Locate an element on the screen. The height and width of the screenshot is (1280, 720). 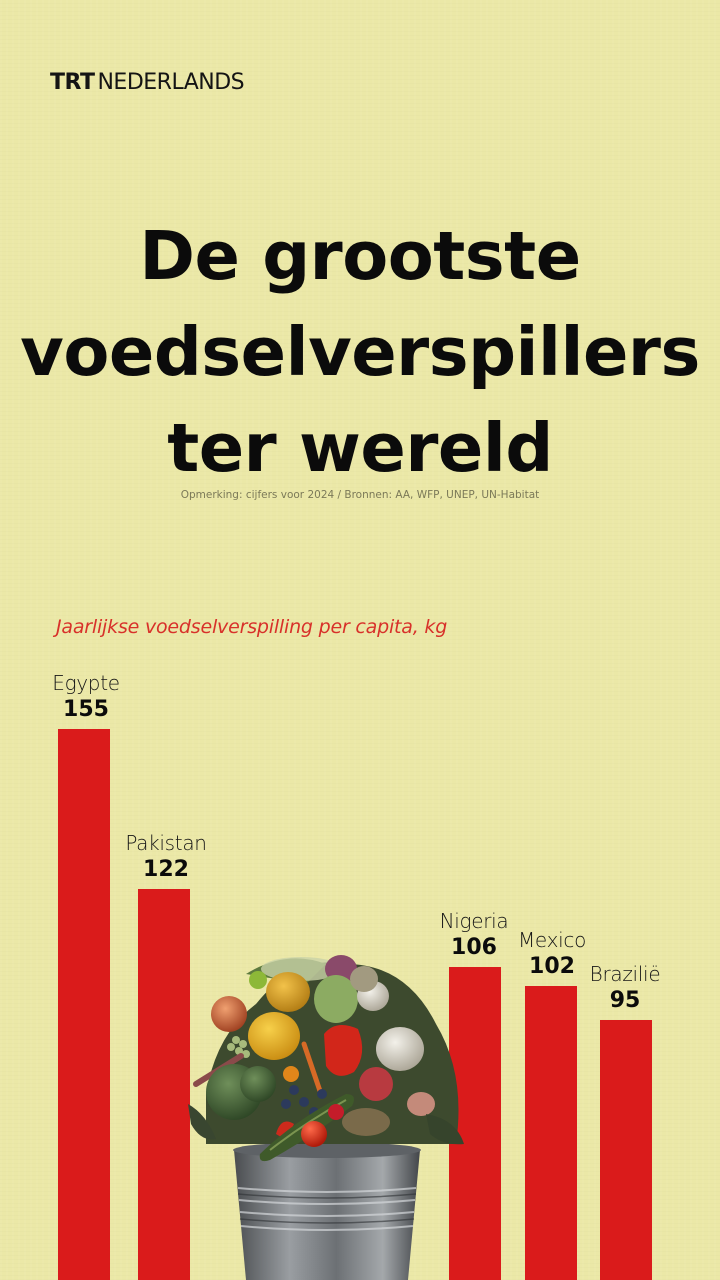
label-egypte: Egypte 155 is located at coordinates (86, 698).